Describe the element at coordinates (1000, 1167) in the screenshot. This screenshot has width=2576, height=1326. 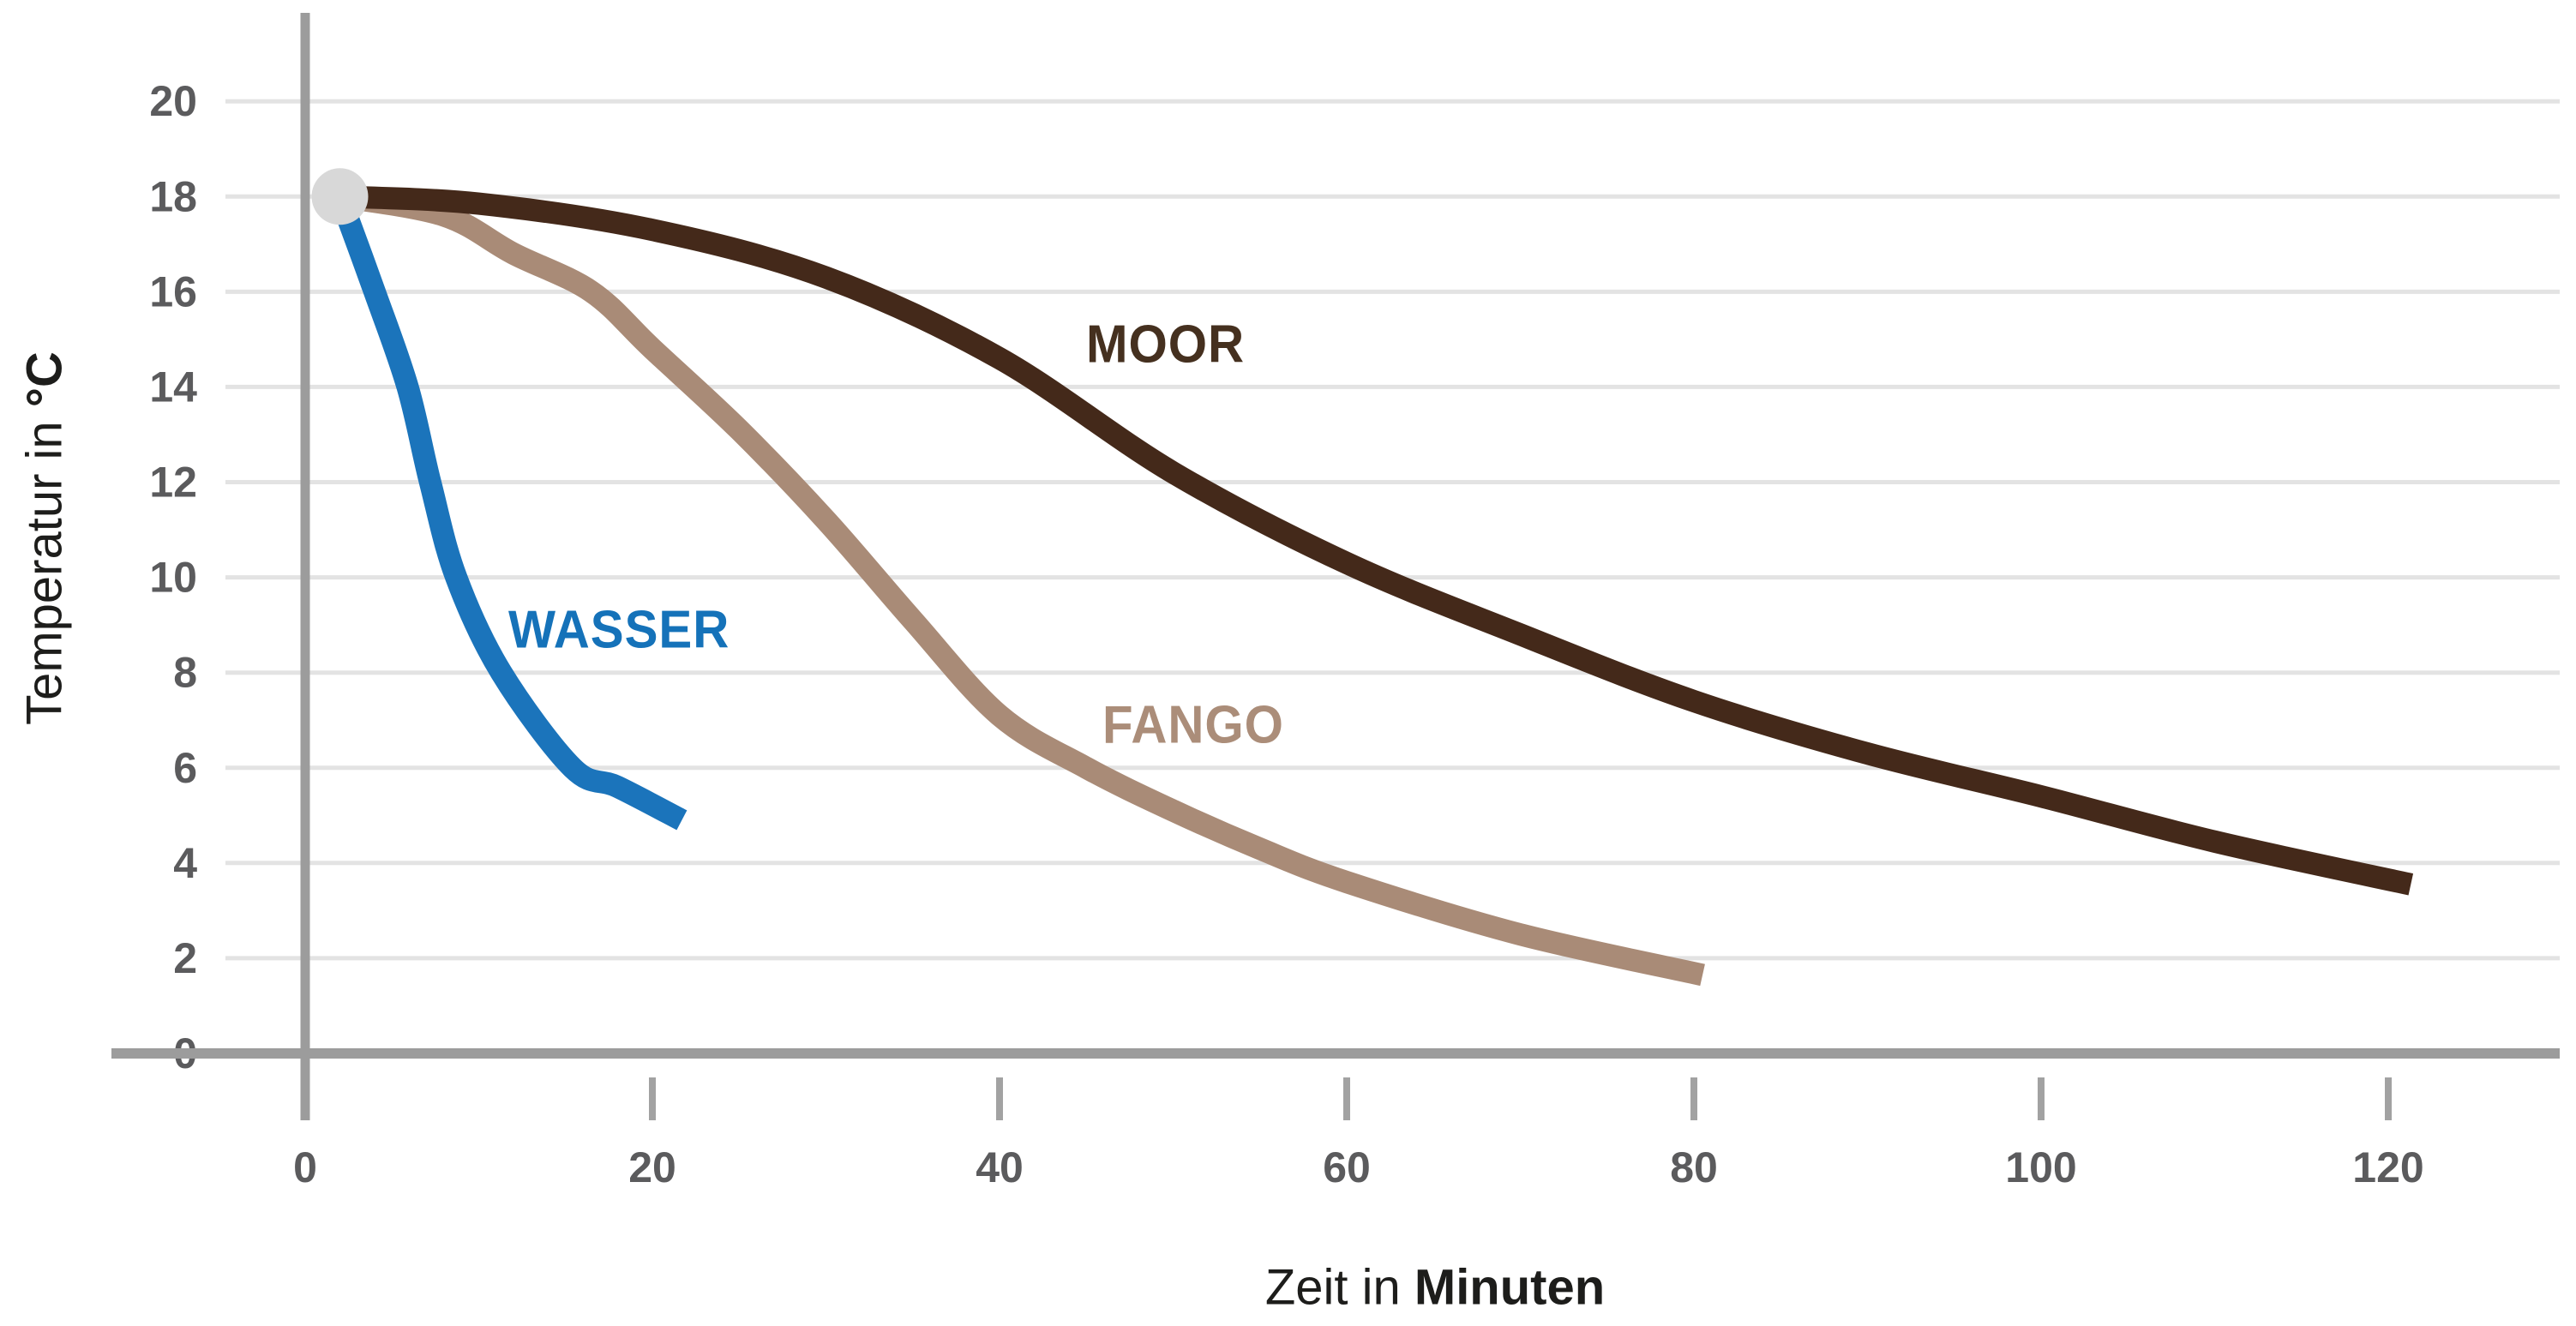
I see `x-tick-label-40: 40` at that location.